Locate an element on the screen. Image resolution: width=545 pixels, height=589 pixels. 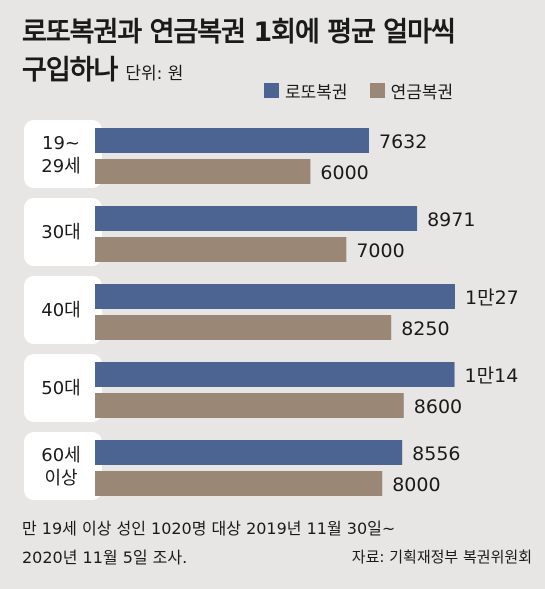
category-label: 30대 is located at coordinates (60, 232).